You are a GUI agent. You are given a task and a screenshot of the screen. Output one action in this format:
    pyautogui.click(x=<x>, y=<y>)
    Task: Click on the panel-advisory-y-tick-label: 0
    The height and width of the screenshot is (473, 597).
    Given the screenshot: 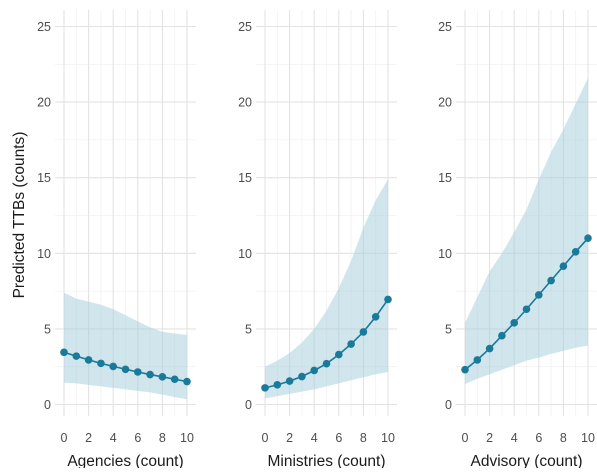 What is the action you would take?
    pyautogui.click(x=448, y=405)
    